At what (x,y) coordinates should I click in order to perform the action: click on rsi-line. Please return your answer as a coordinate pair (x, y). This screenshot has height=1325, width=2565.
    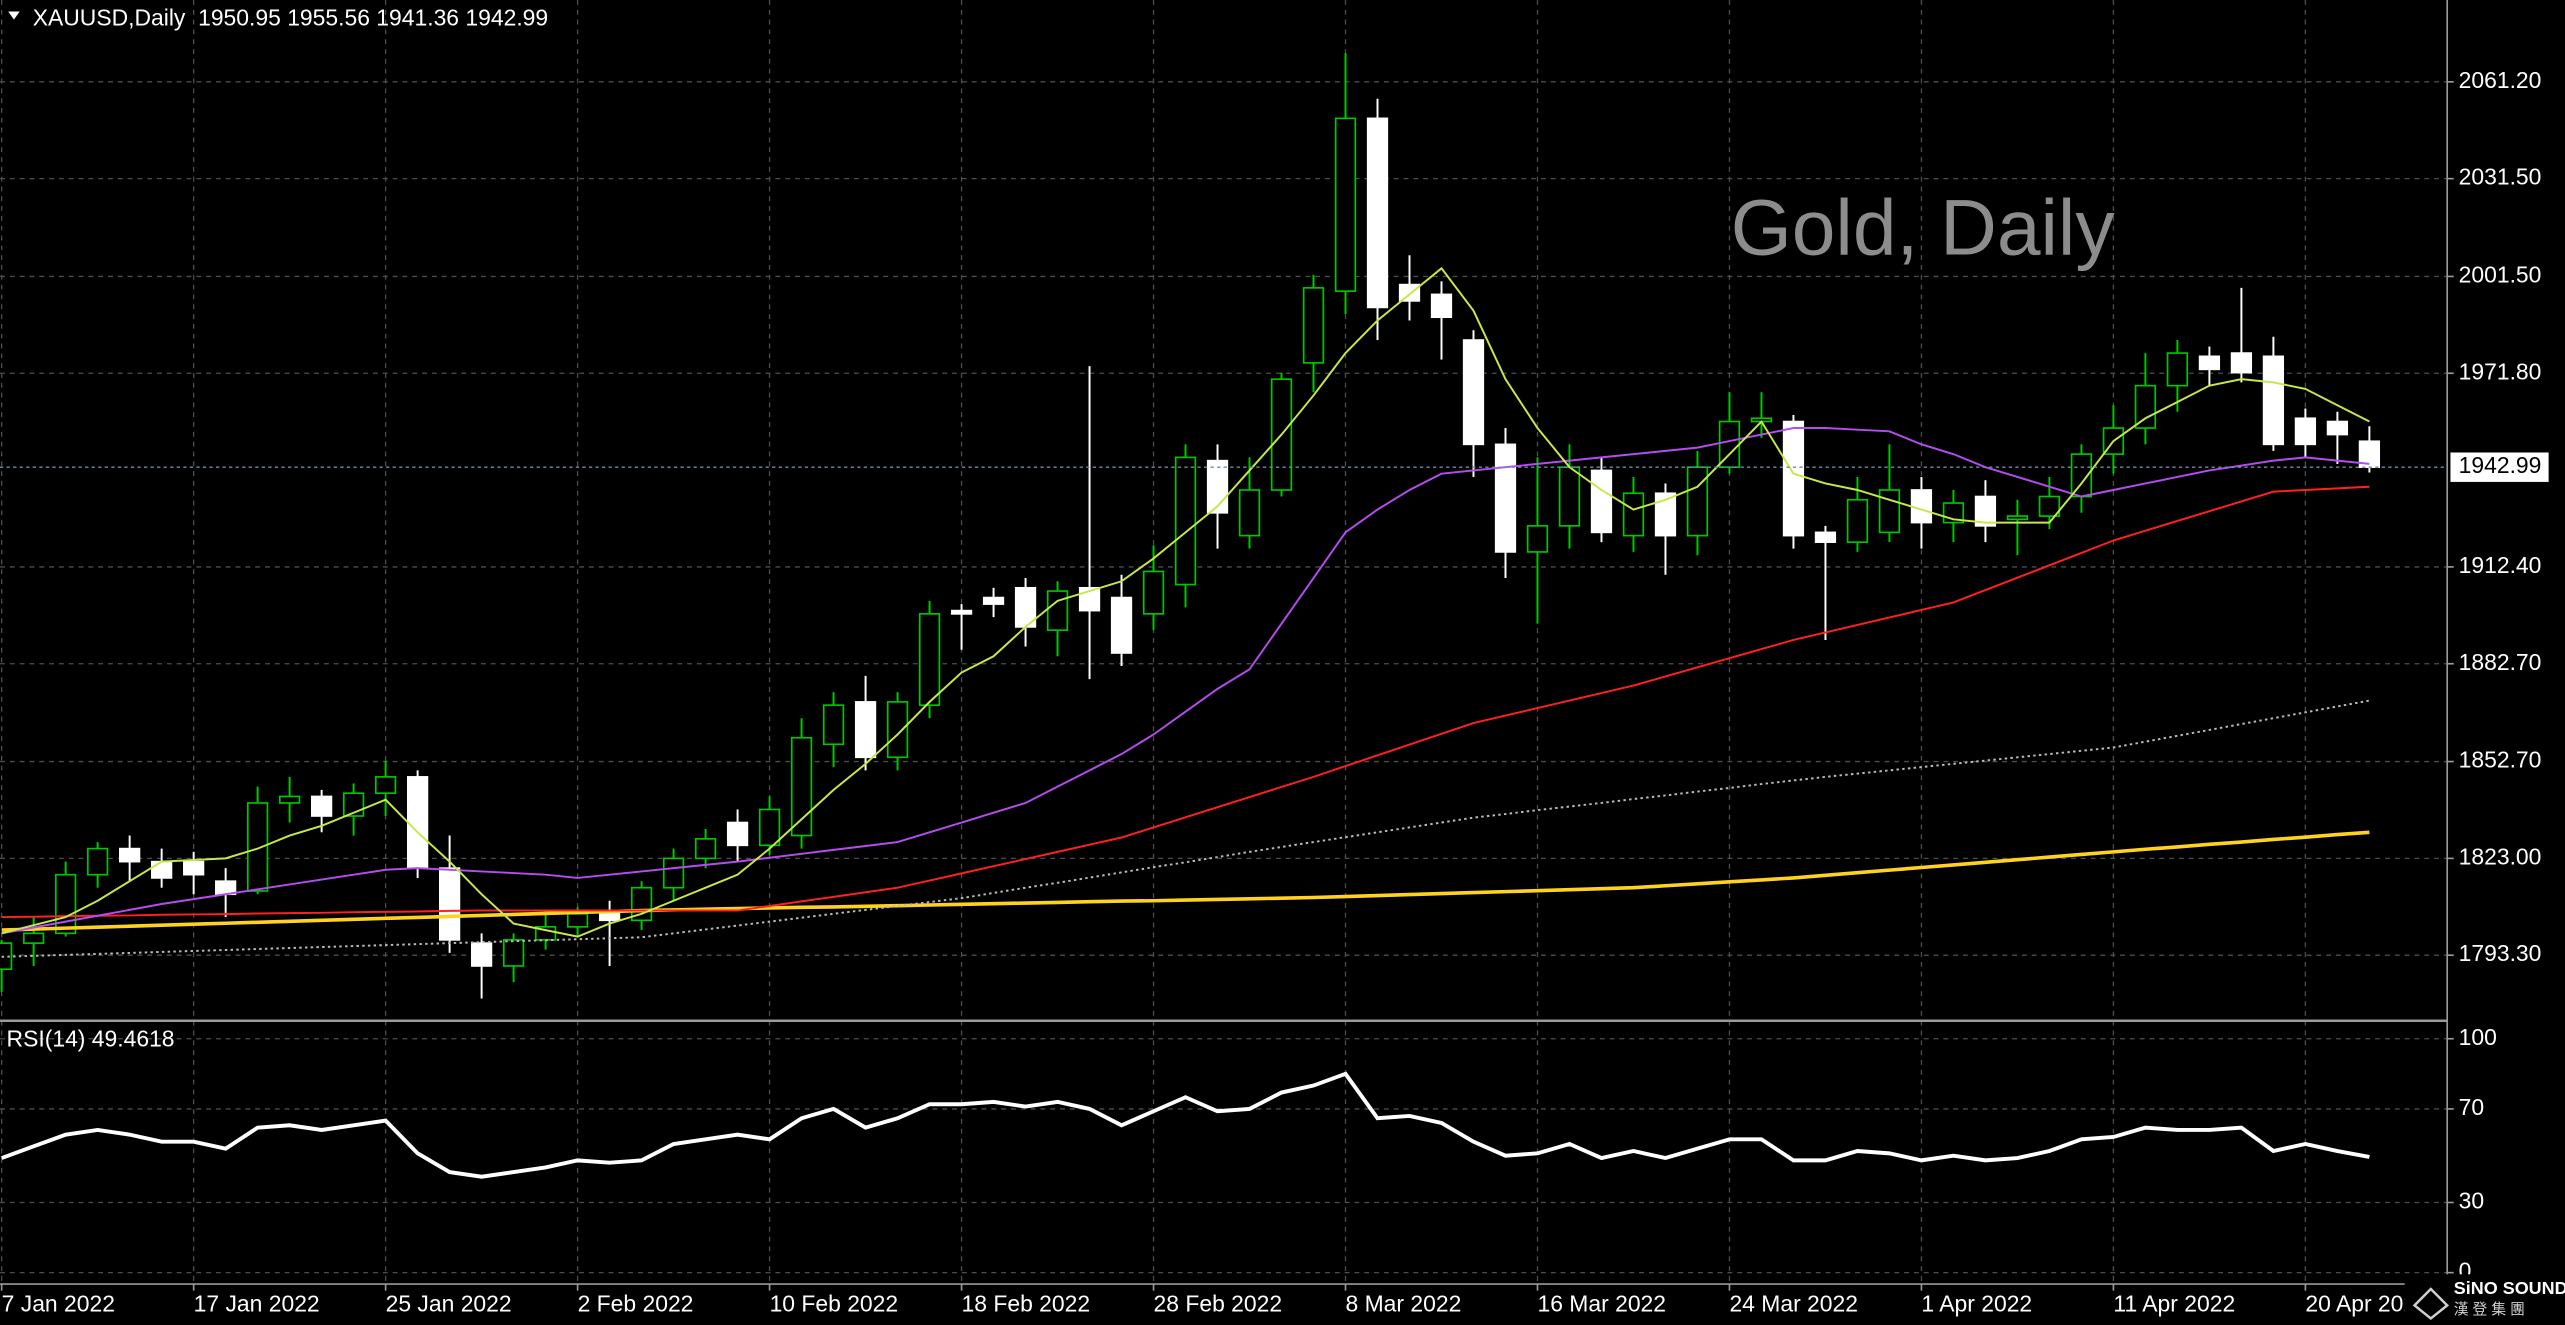
    Looking at the image, I should click on (1185, 1125).